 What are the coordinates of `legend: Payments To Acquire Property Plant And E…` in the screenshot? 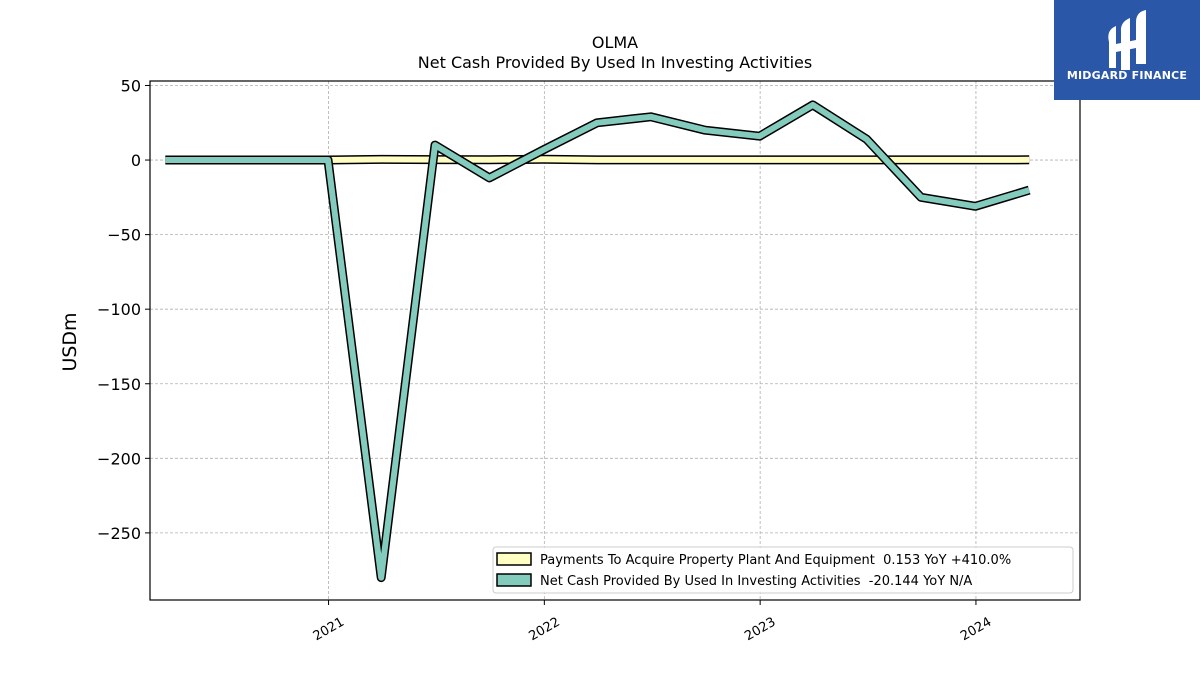 It's located at (783, 570).